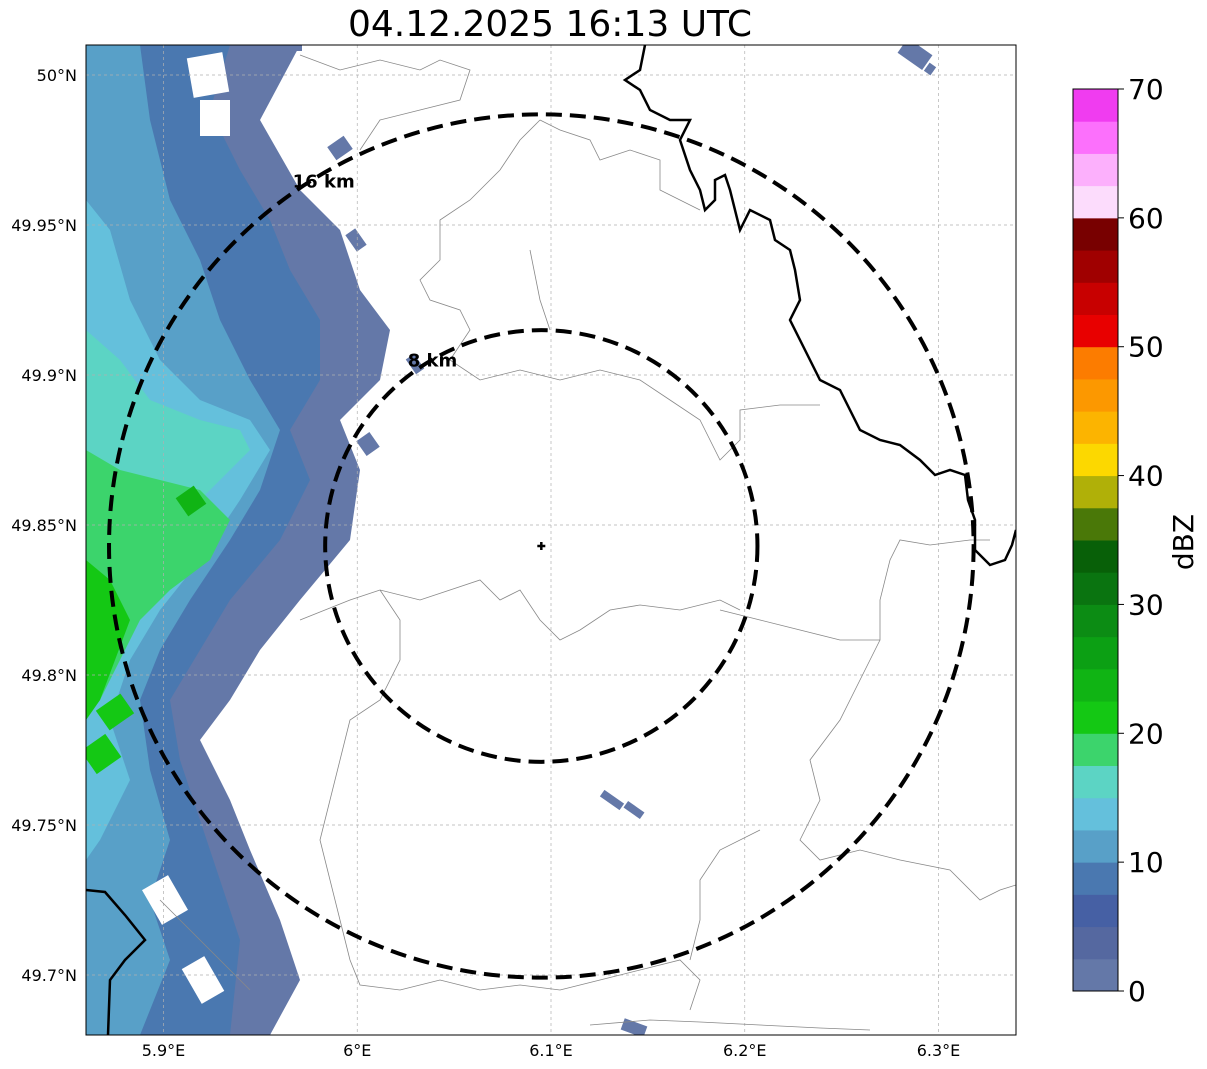 The height and width of the screenshot is (1069, 1207). What do you see at coordinates (1146, 476) in the screenshot?
I see `colorbar-tick-label: 40` at bounding box center [1146, 476].